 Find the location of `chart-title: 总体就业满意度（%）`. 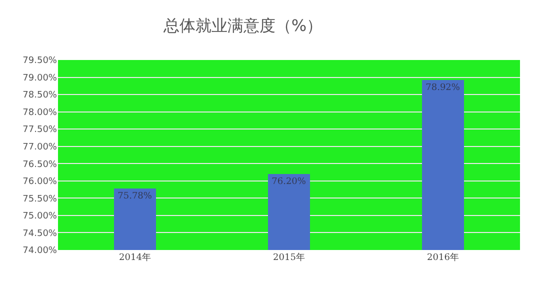

chart-title: 总体就业满意度（%） is located at coordinates (242, 25).